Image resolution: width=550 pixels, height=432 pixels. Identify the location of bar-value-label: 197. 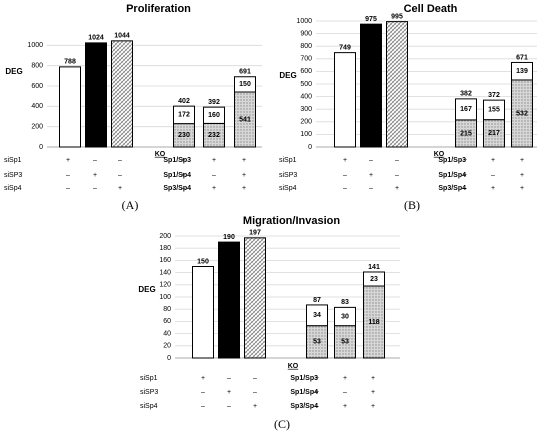
(255, 233).